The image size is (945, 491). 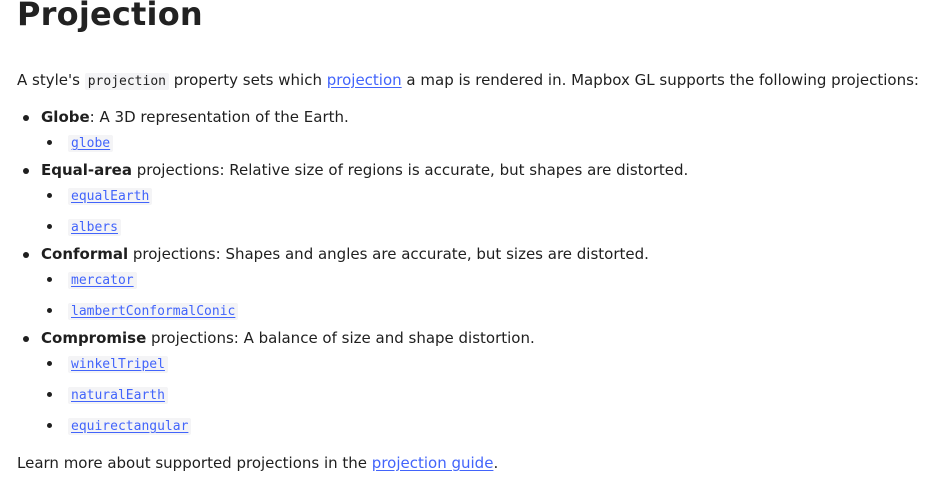 What do you see at coordinates (479, 210) in the screenshot?
I see `projection-sublist: equalEarth albers` at bounding box center [479, 210].